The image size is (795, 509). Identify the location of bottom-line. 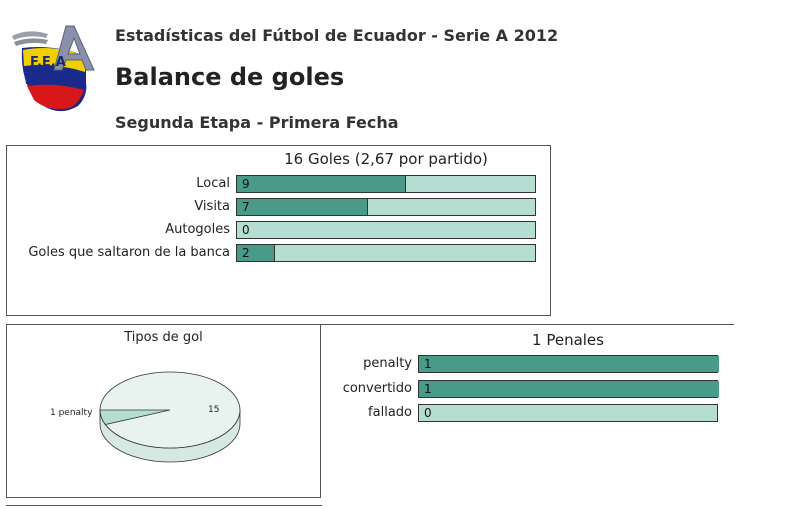
(164, 505).